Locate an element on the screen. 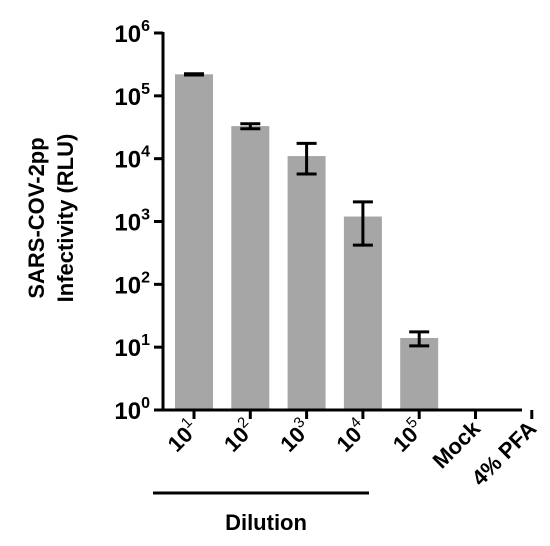 The width and height of the screenshot is (550, 546). y-axis-title-line1: SARS-COV-2pp is located at coordinates (36, 217).